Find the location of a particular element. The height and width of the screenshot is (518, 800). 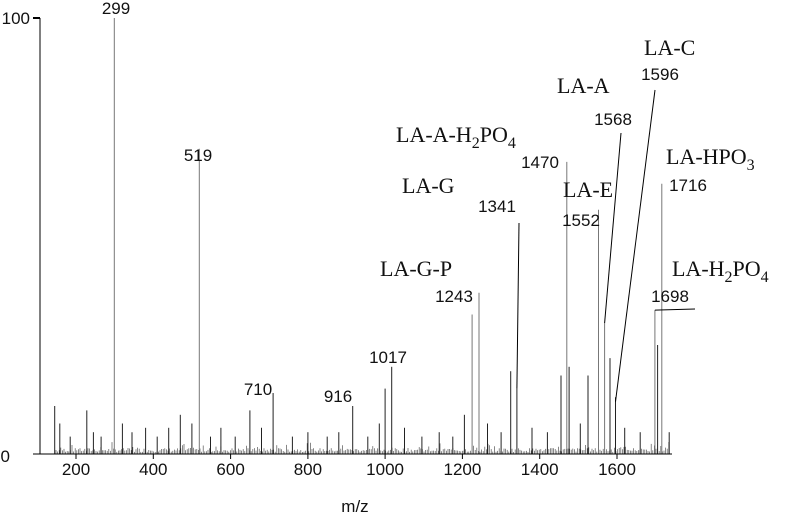

peak-label-916: 916 is located at coordinates (338, 396).